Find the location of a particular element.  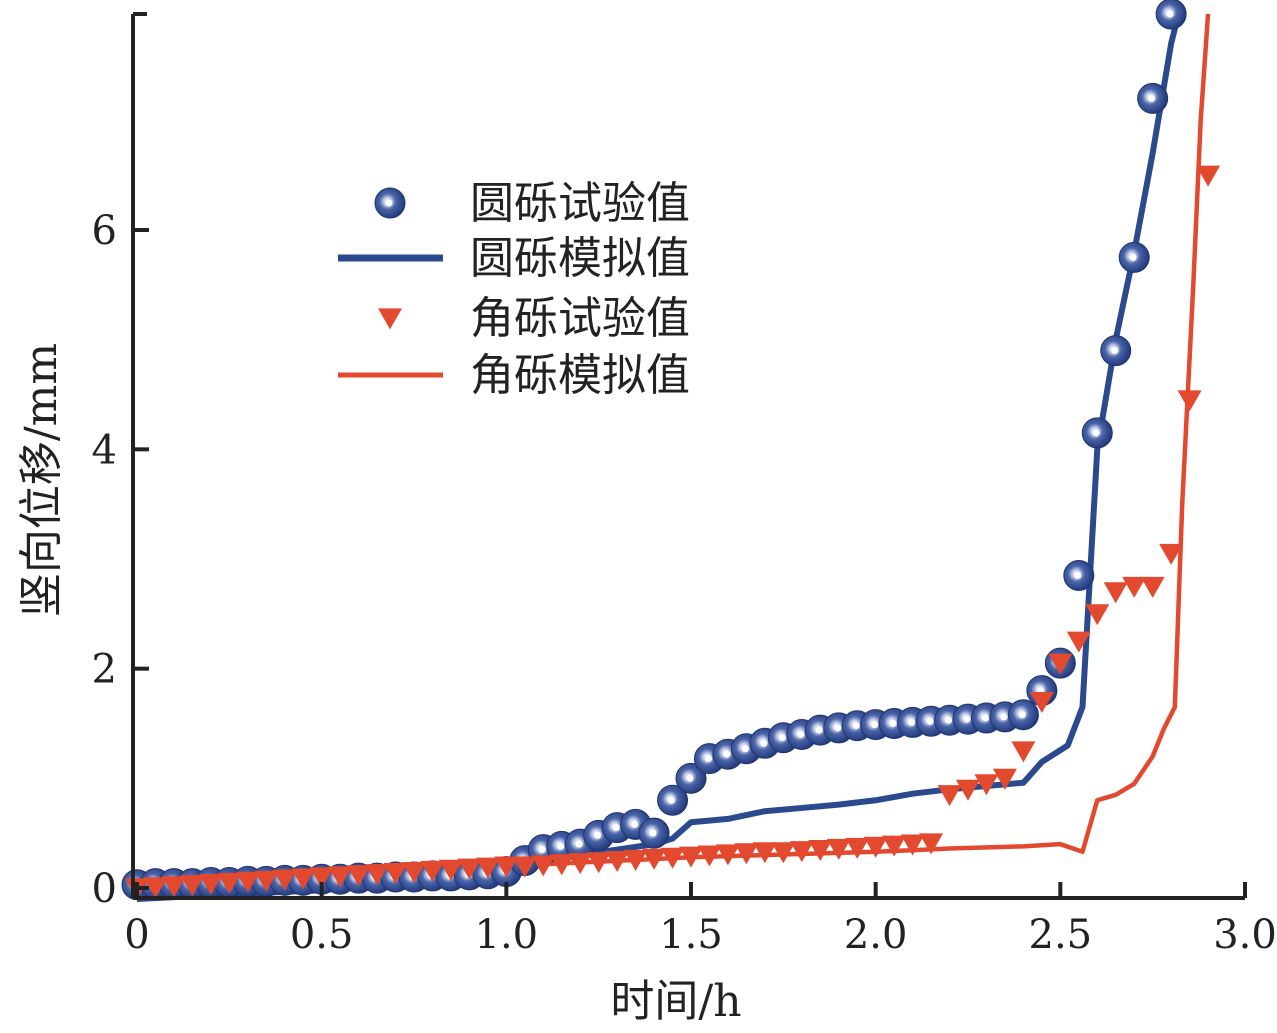

y-tick-label: 4 is located at coordinates (104, 450).